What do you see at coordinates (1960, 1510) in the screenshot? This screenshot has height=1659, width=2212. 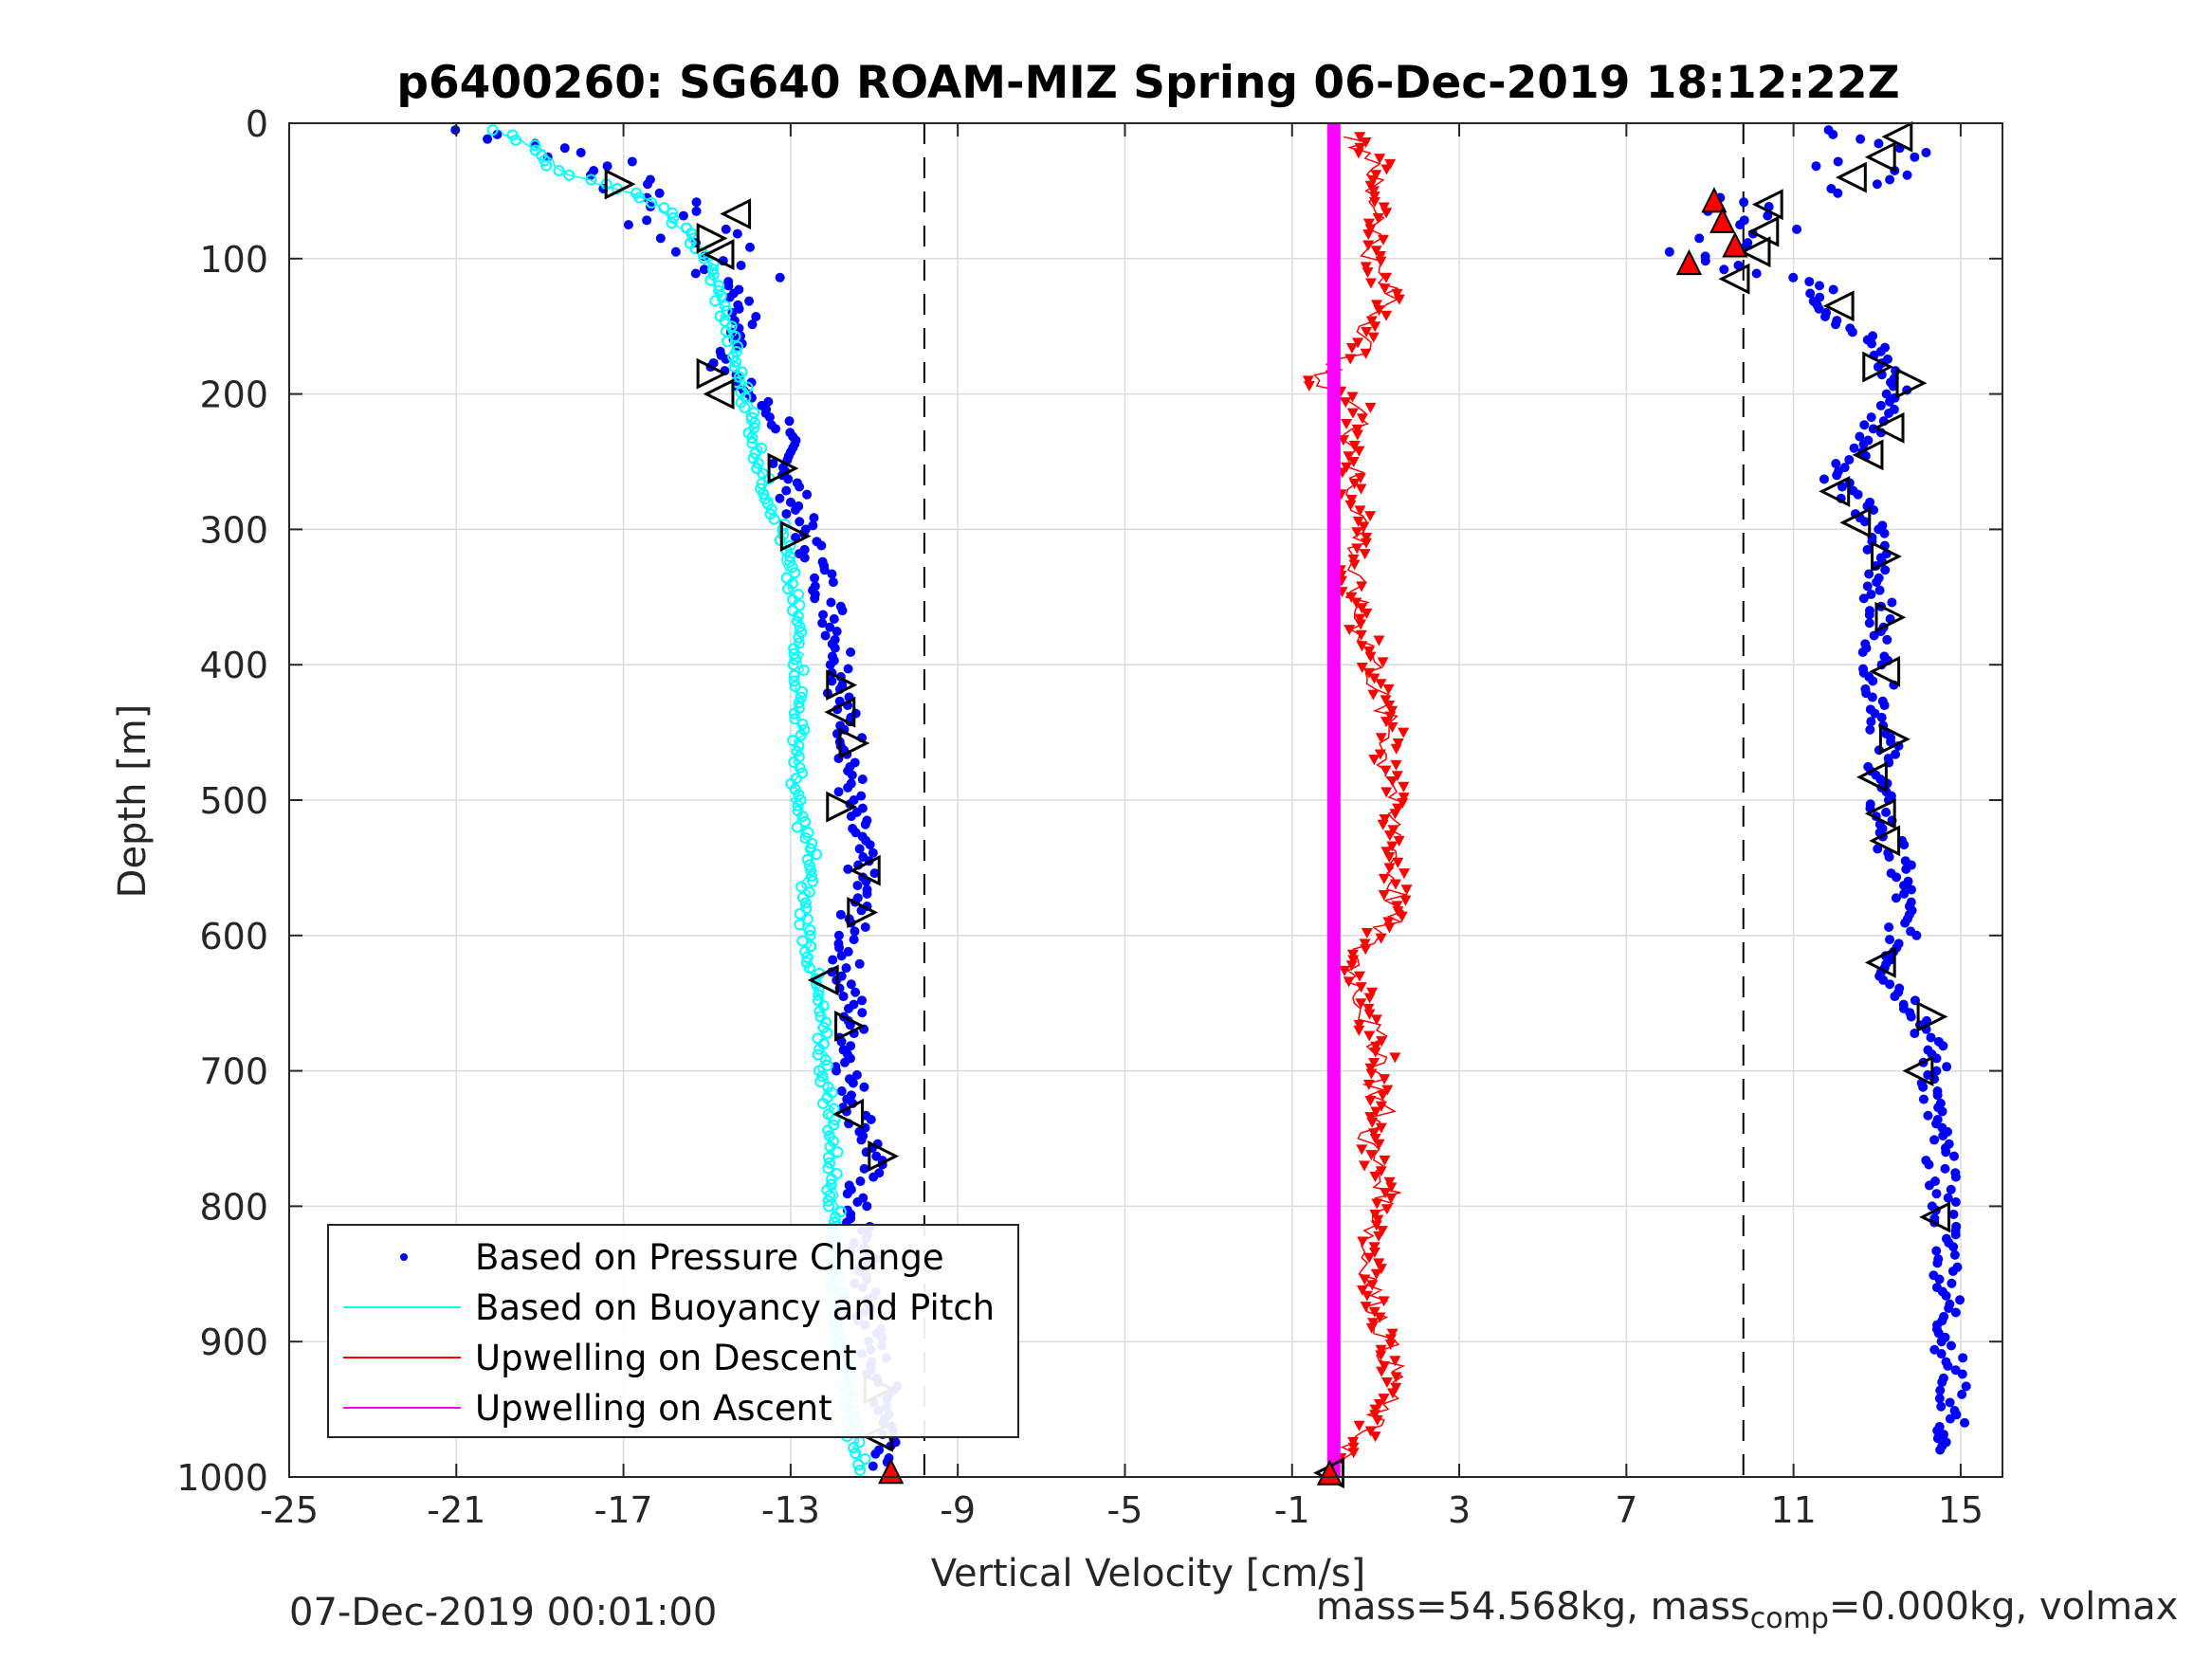 I see `x-tick-label: 15` at bounding box center [1960, 1510].